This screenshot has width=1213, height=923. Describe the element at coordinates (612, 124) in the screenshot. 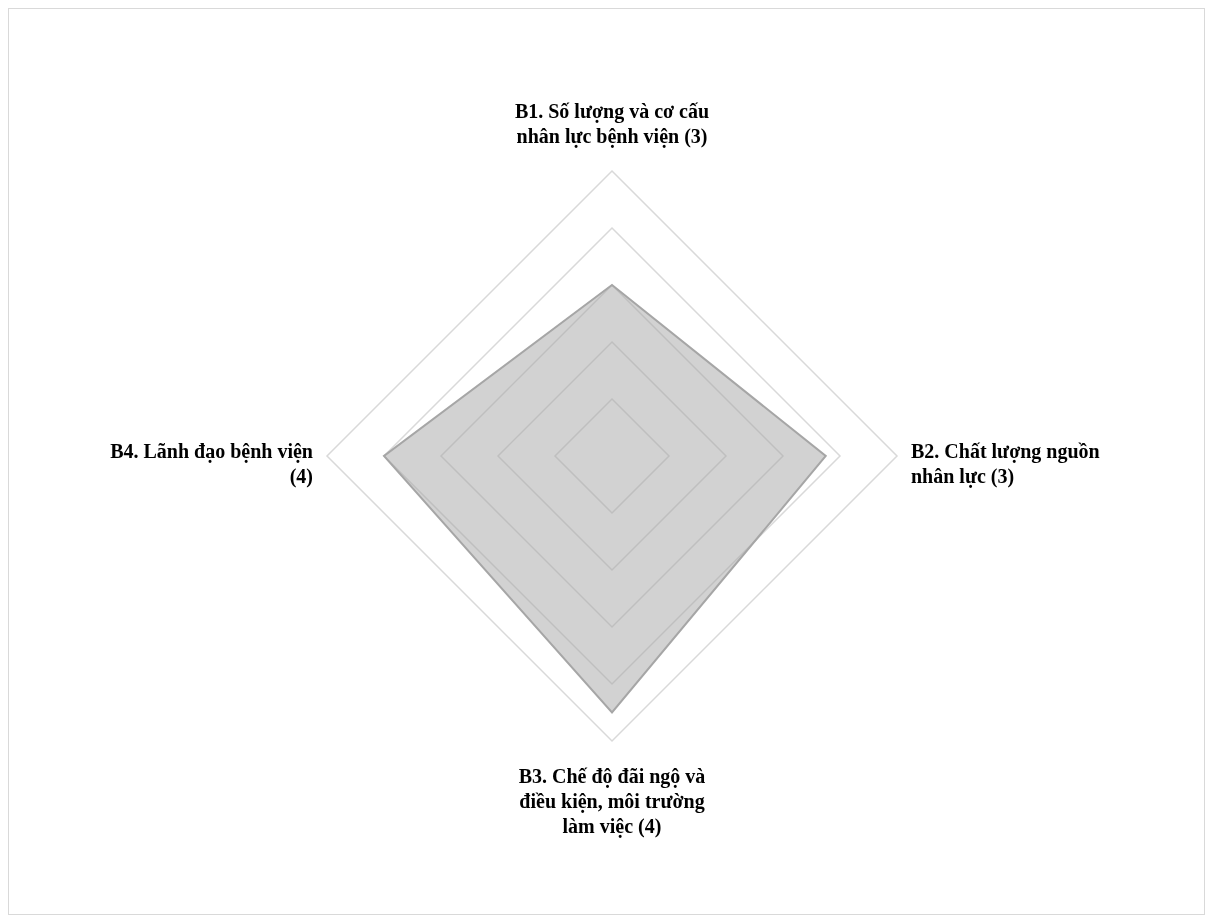

I see `spoke-label: B1. Số lượng và cơ cấu nhân lực bệnh viện (3)` at that location.